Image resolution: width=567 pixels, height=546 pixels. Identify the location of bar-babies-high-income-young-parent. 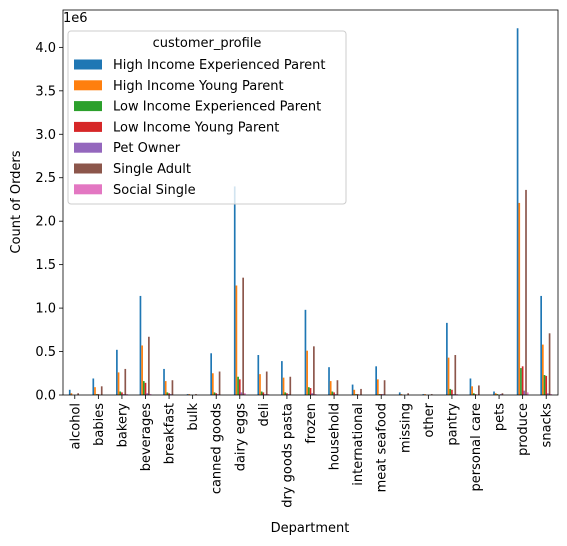
(95, 391).